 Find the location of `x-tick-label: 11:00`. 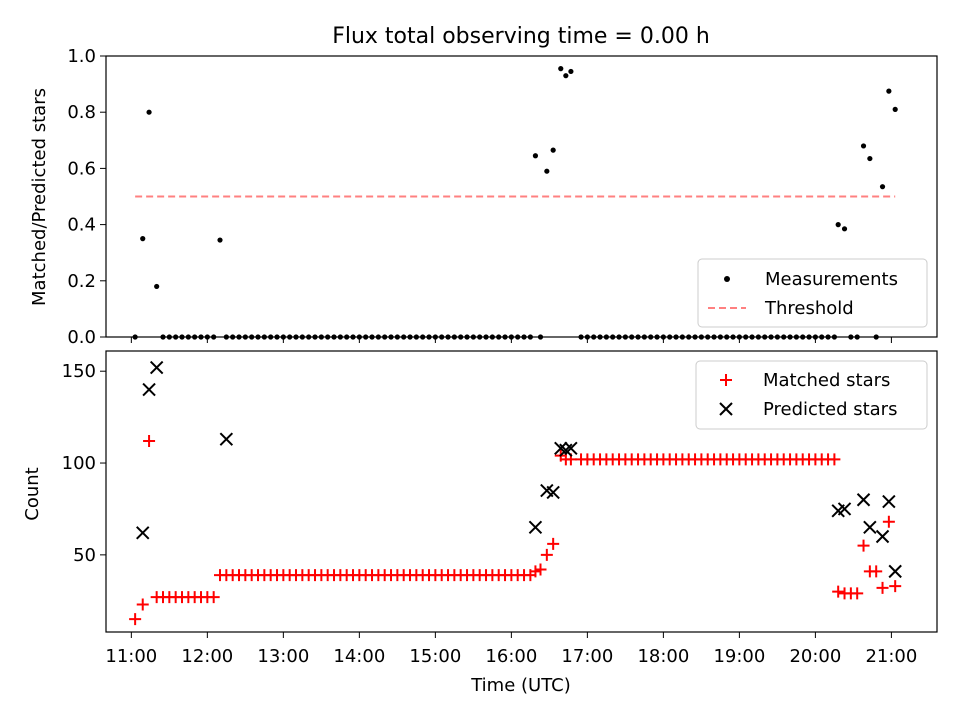

x-tick-label: 11:00 is located at coordinates (131, 656).